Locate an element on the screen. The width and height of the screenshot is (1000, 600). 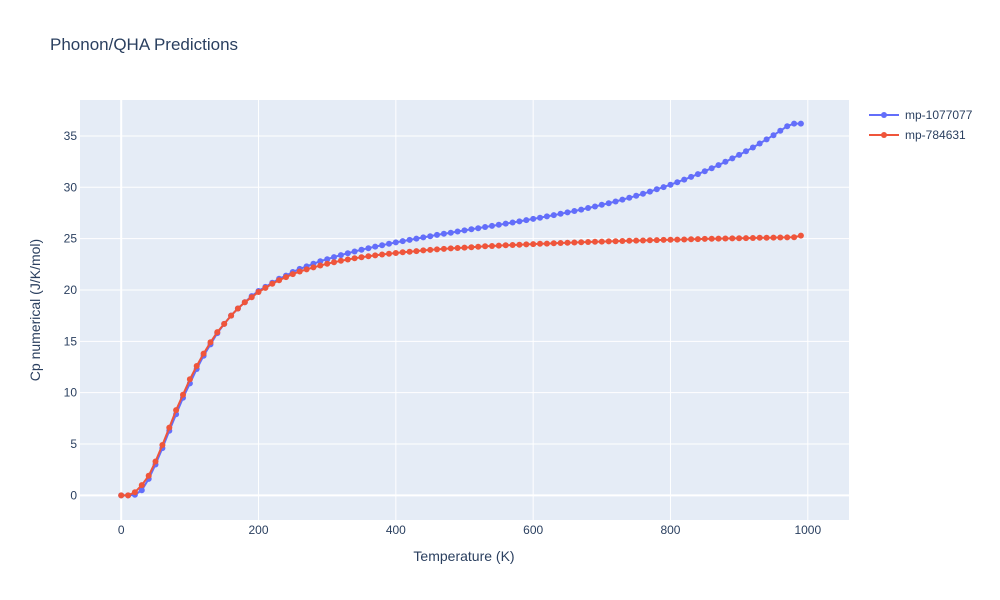
legend-item-mp-784631: mp-784631 is located at coordinates (917, 135).